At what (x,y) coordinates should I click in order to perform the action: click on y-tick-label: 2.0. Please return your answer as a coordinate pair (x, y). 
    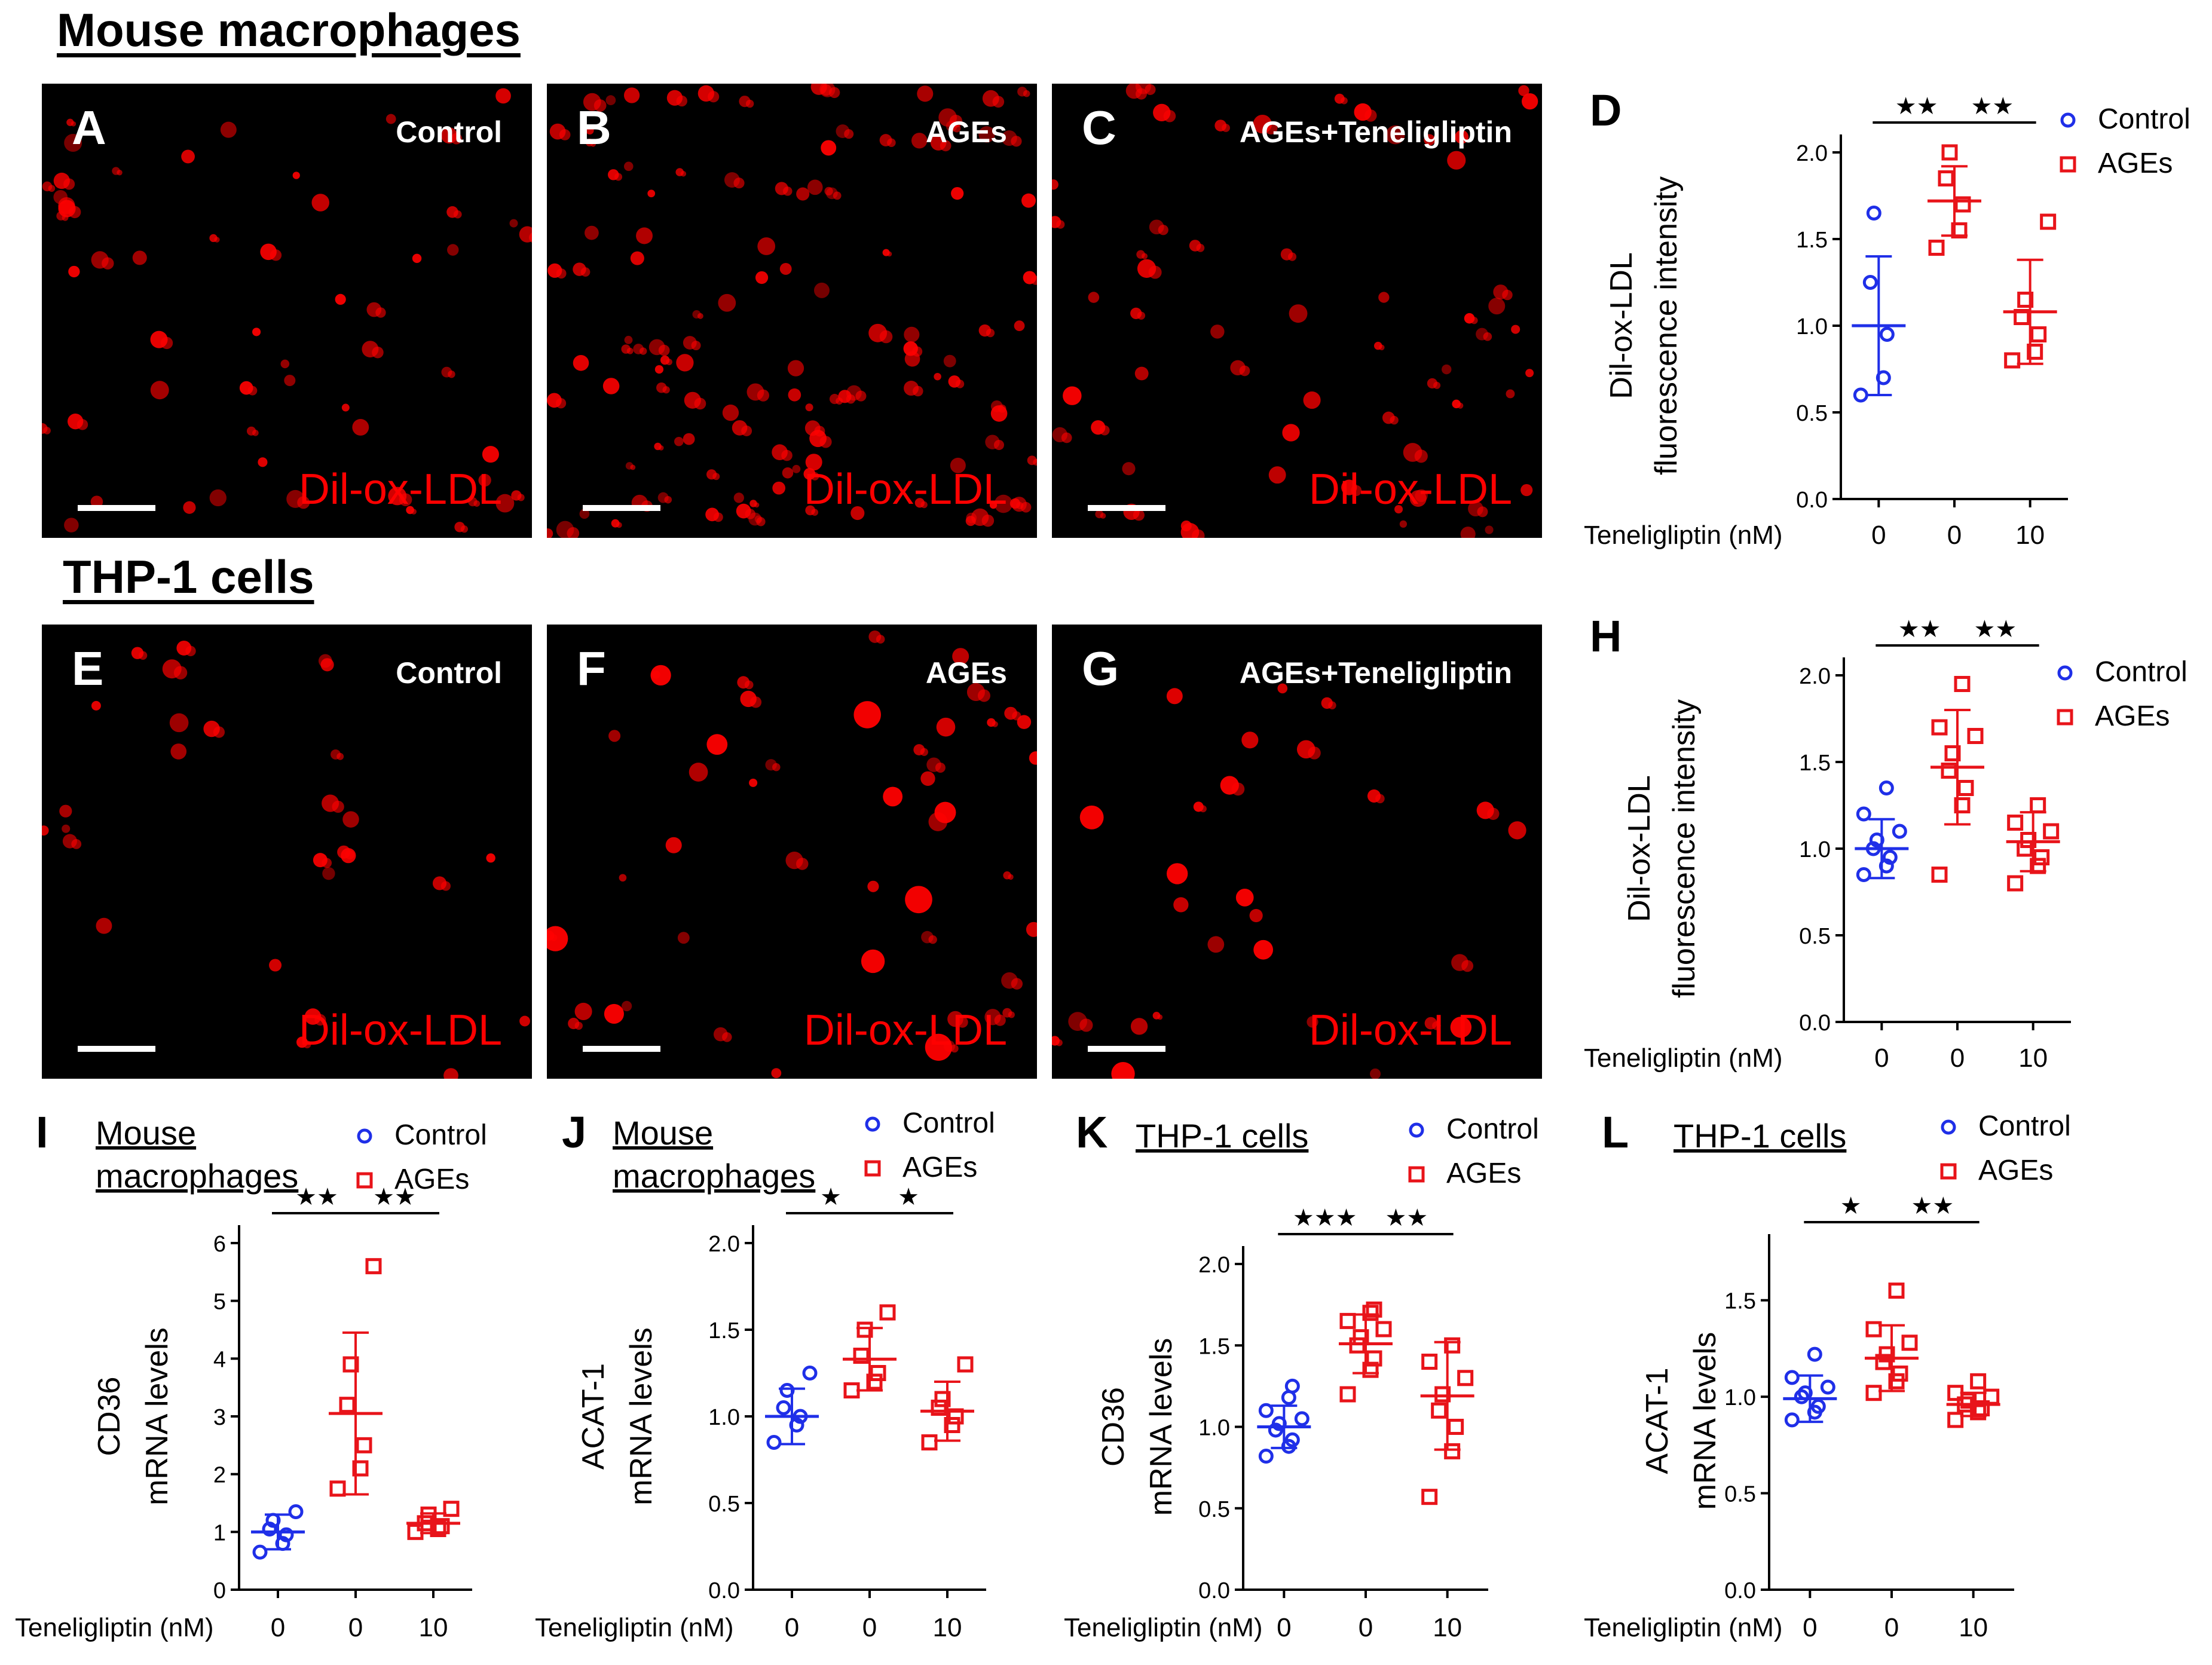
    Looking at the image, I should click on (1812, 153).